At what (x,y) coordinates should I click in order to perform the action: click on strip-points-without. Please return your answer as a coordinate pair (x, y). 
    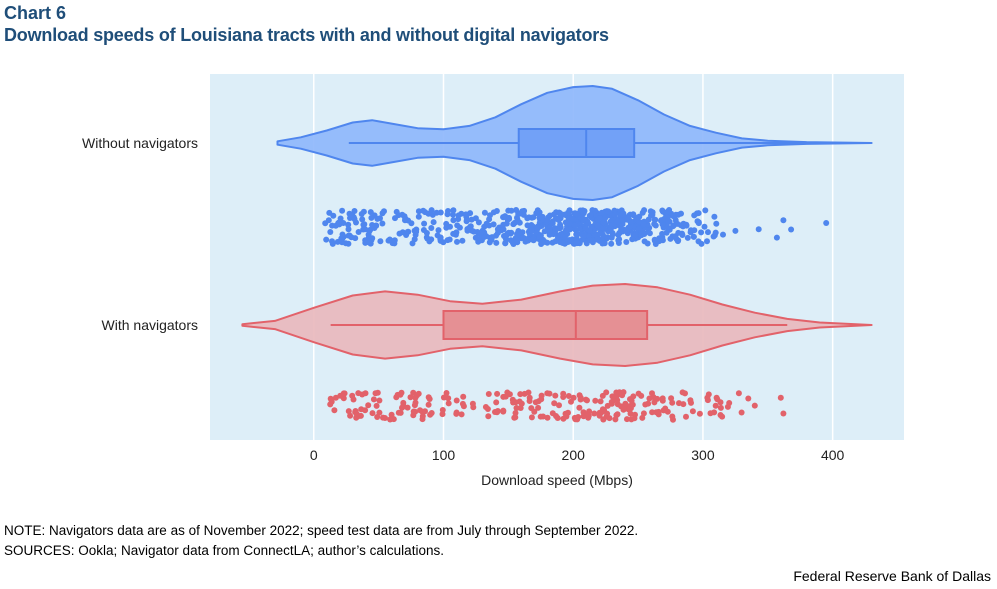
    Looking at the image, I should click on (576, 227).